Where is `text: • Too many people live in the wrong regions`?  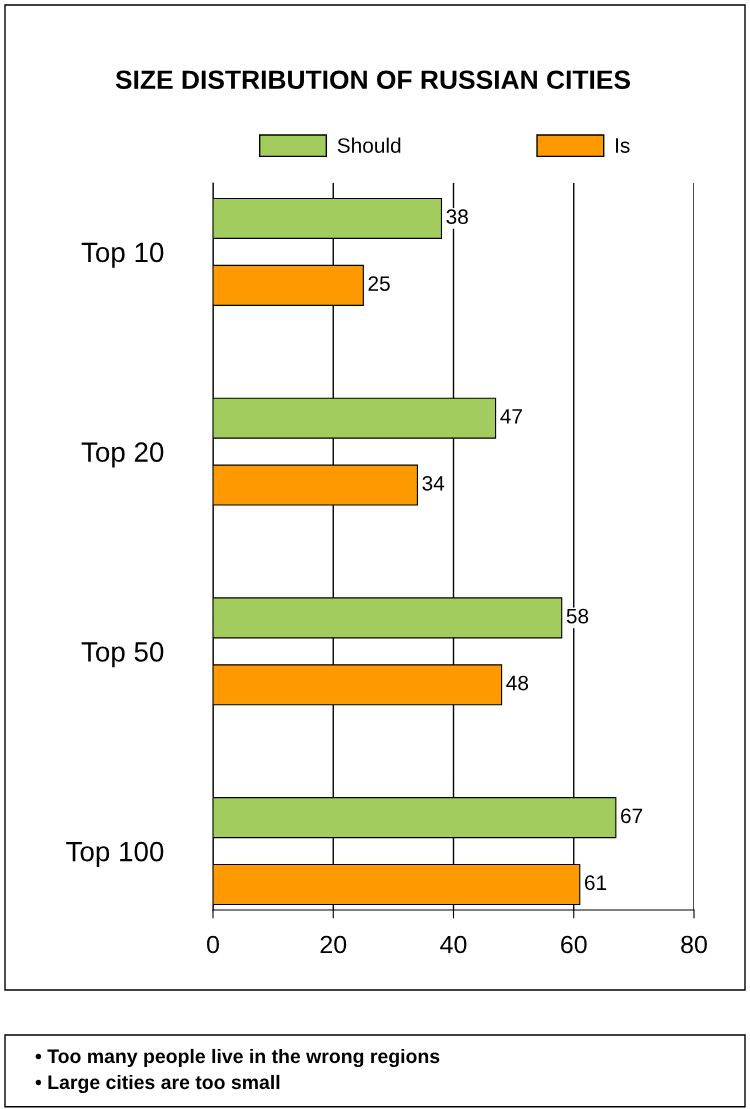 text: • Too many people live in the wrong regions is located at coordinates (237, 1058).